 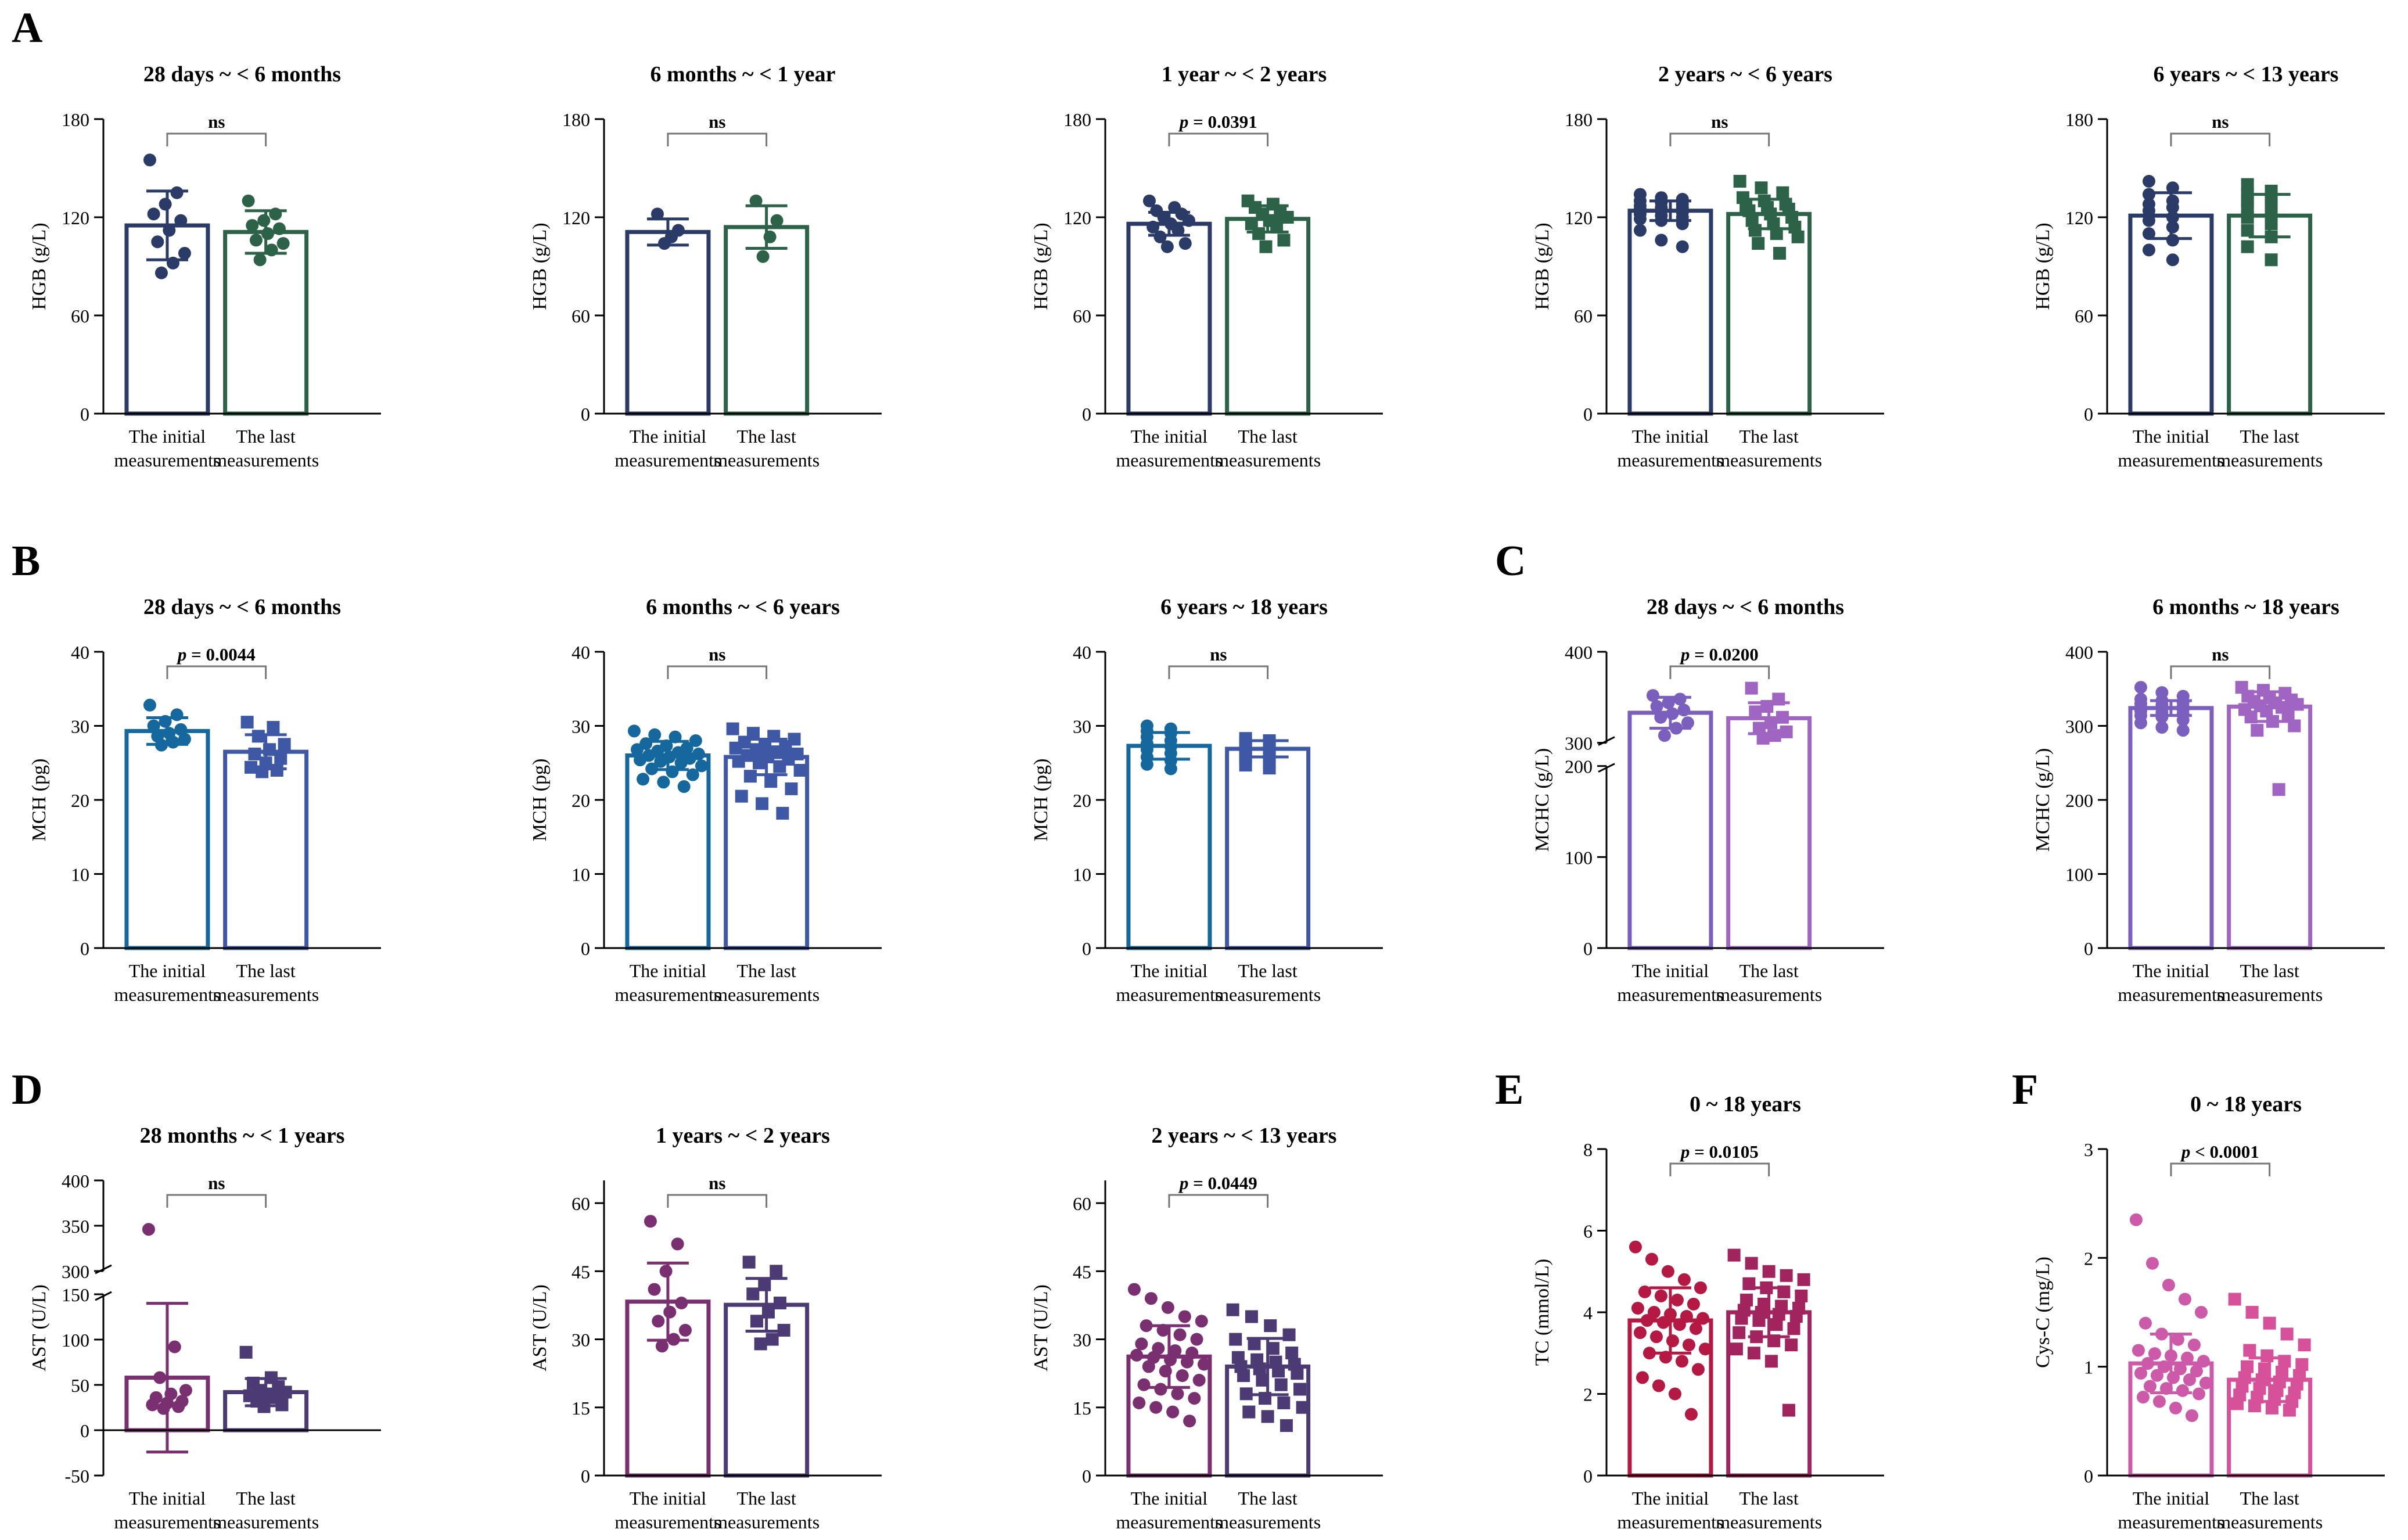 I want to click on y-tick-label: 200, so click(x=2079, y=801).